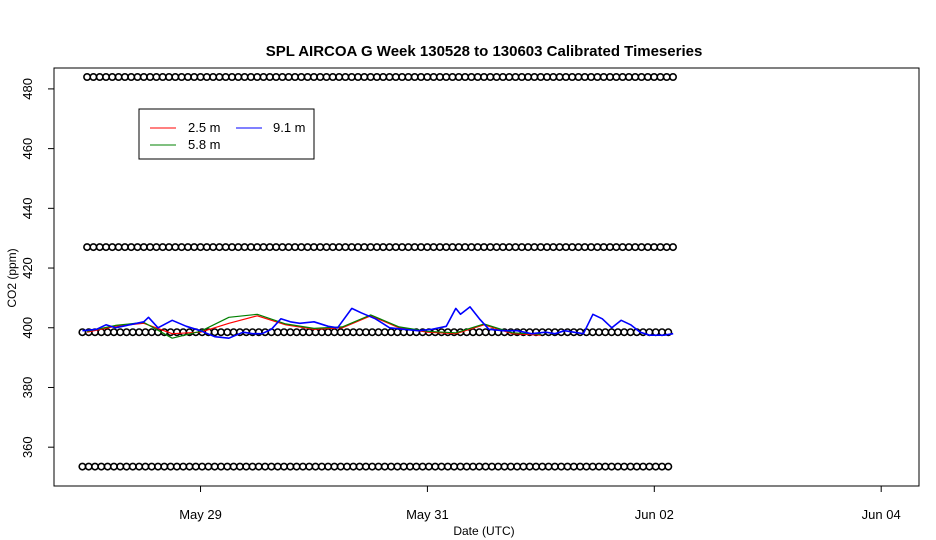 This screenshot has height=540, width=936. Describe the element at coordinates (200, 514) in the screenshot. I see `x-tick-label-0: May 29` at that location.